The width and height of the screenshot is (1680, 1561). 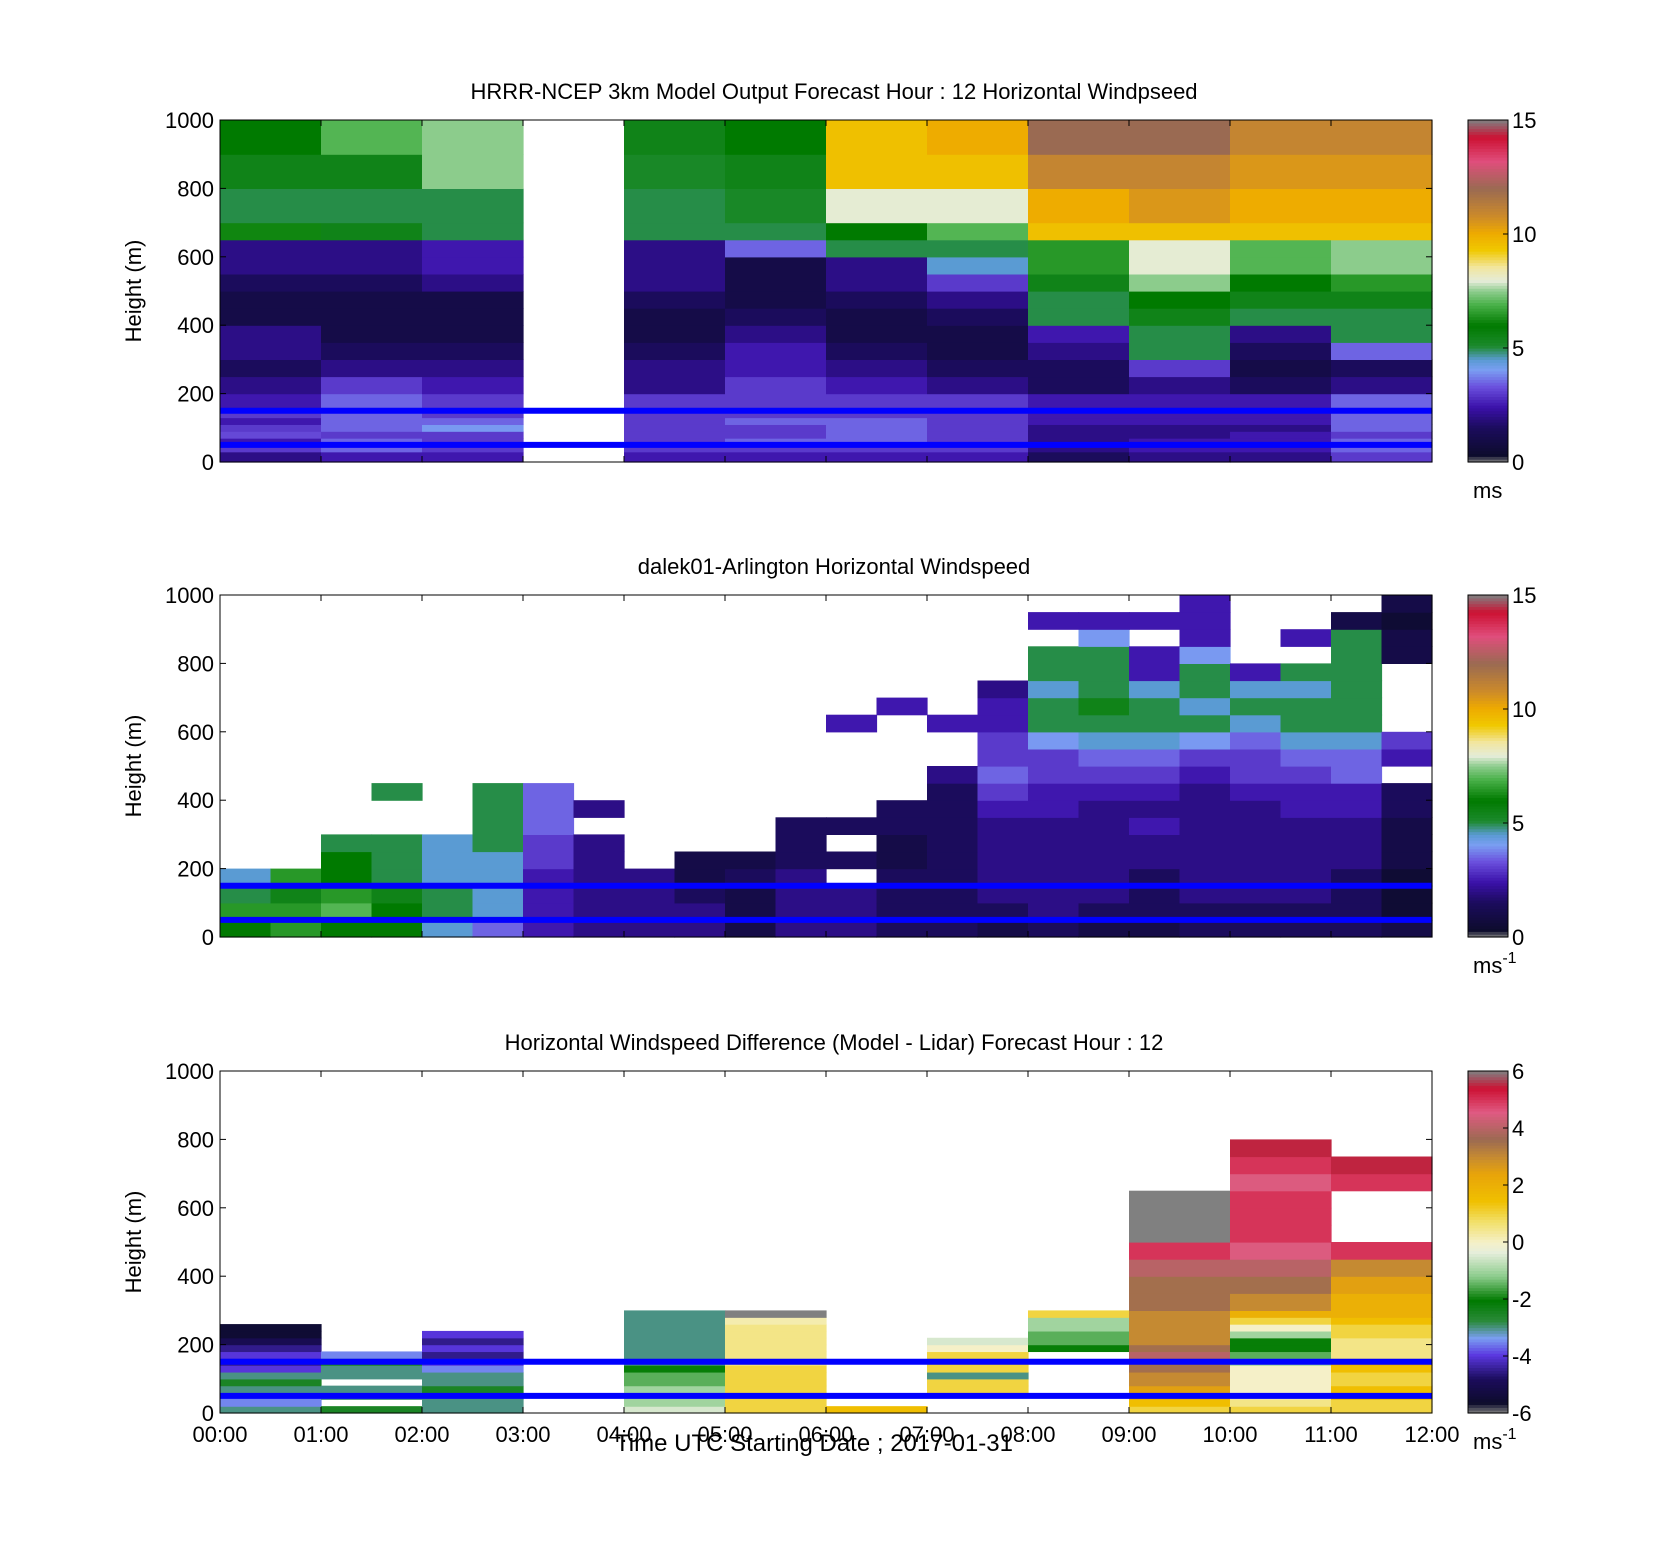 What do you see at coordinates (1518, 1071) in the screenshot?
I see `colorbar-tick-label: 6` at bounding box center [1518, 1071].